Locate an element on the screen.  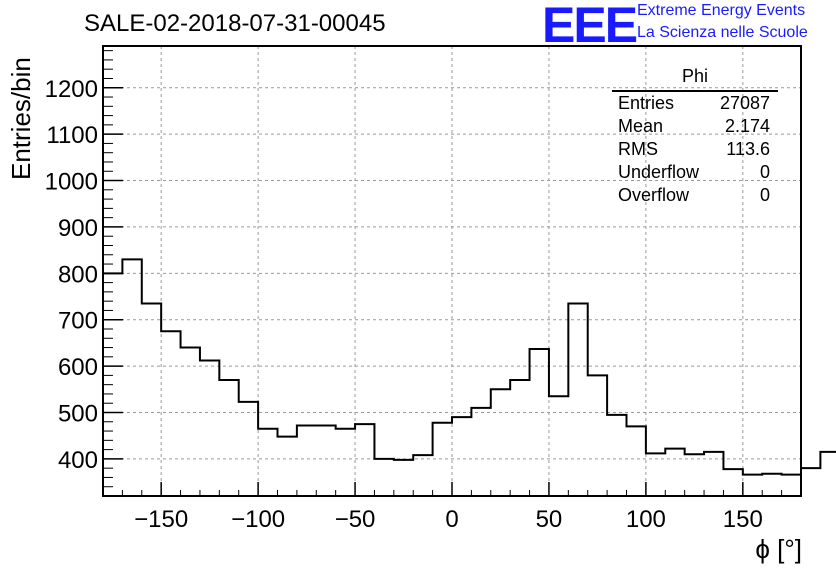
x-tick-label: 50 is located at coordinates (549, 519).